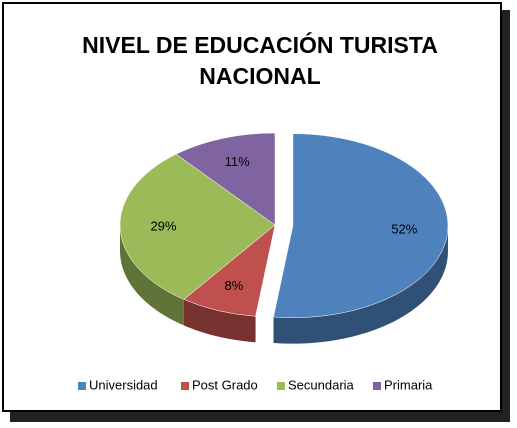 Image resolution: width=517 pixels, height=428 pixels. I want to click on legend-label: Universidad, so click(123, 384).